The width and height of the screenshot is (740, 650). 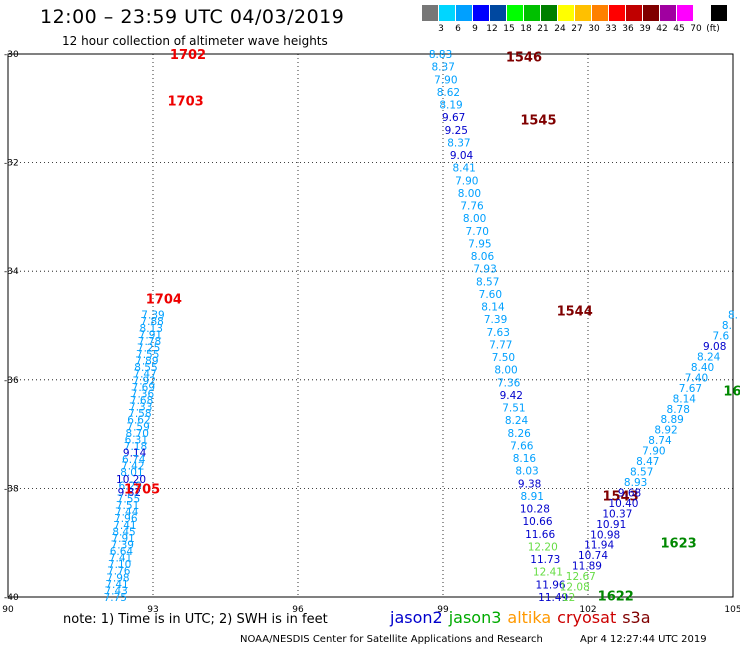 What do you see at coordinates (188, 55) in the screenshot?
I see `pass-time-label: 1702` at bounding box center [188, 55].